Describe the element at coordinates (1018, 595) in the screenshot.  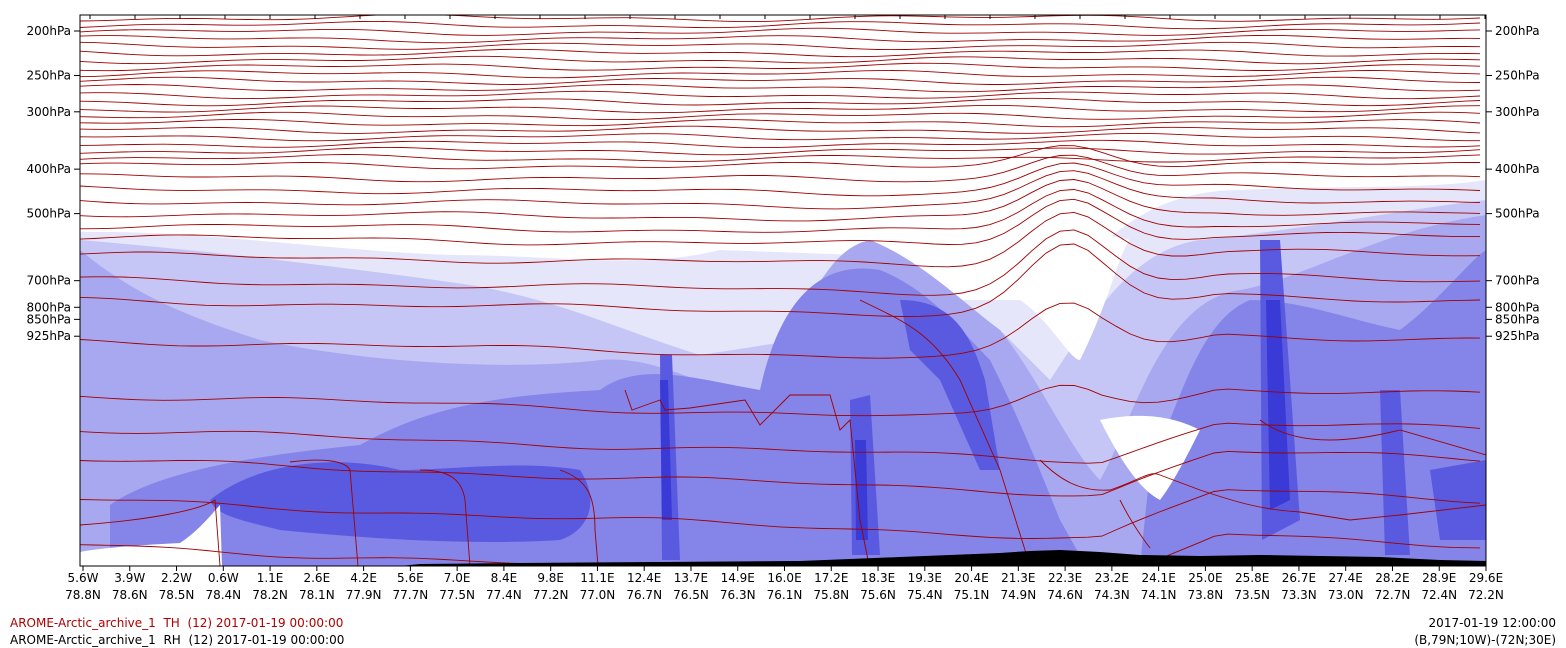
I see `x-tick-label-lat: 74.9N` at that location.